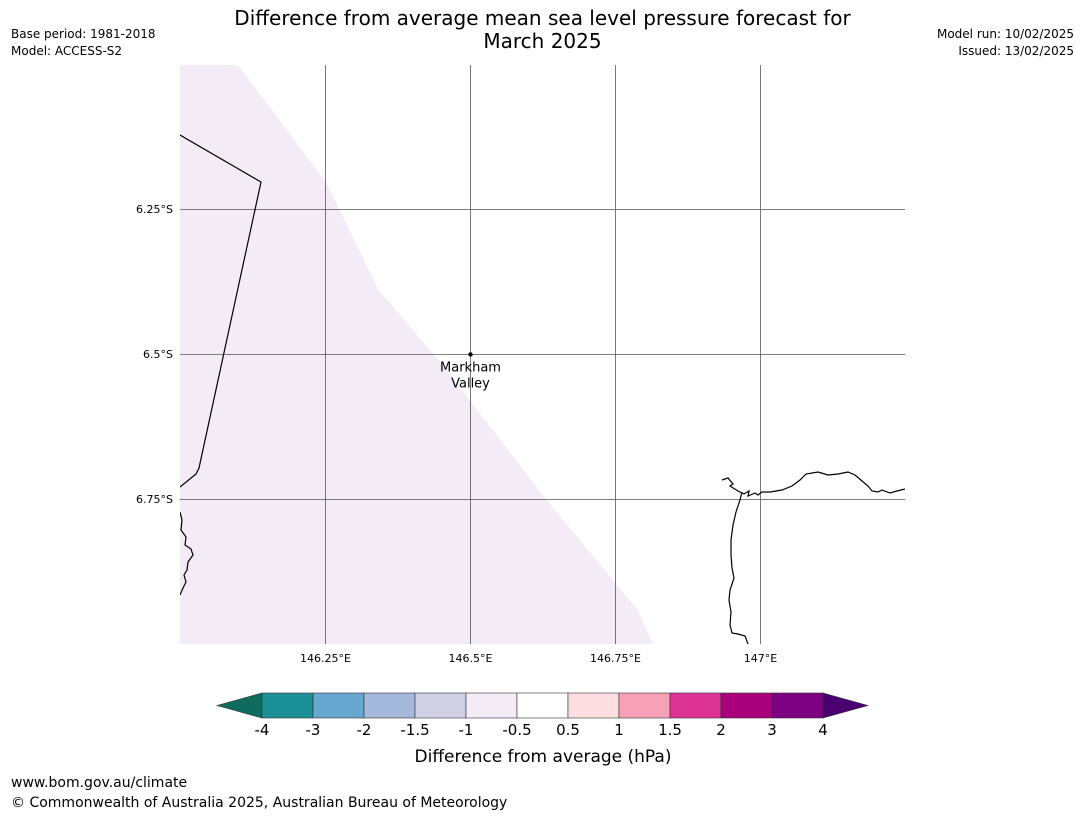 The width and height of the screenshot is (1085, 816). What do you see at coordinates (1005, 34) in the screenshot?
I see `model-run-date: Model run: 10/02/2025` at bounding box center [1005, 34].